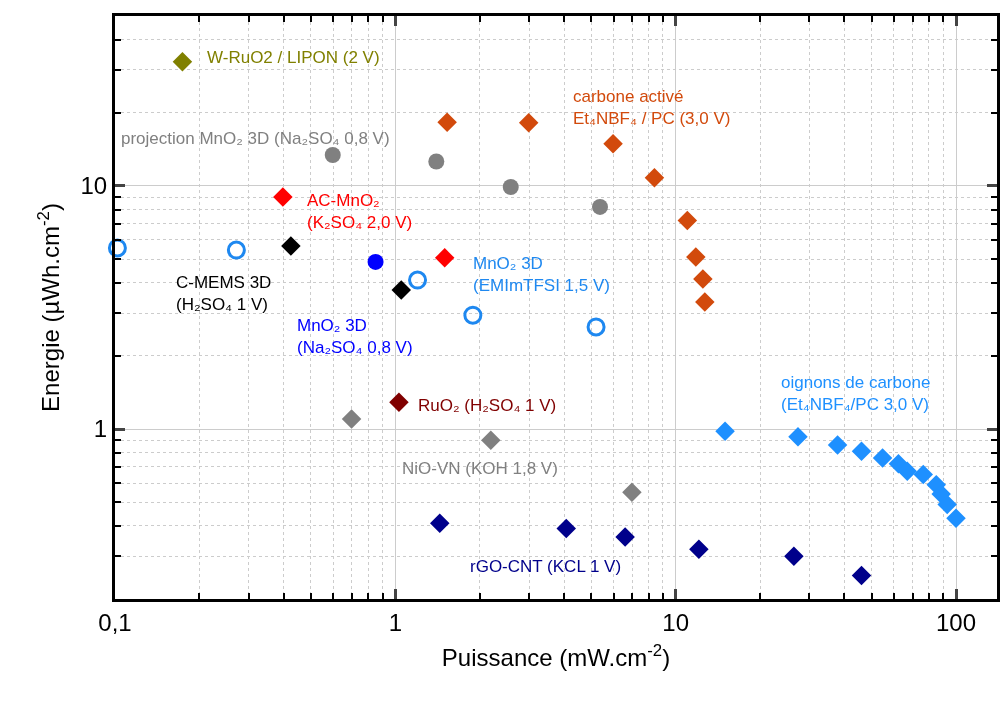 Image resolution: width=1002 pixels, height=702 pixels. Describe the element at coordinates (115, 622) in the screenshot. I see `x-tick-label: 0,1` at that location.